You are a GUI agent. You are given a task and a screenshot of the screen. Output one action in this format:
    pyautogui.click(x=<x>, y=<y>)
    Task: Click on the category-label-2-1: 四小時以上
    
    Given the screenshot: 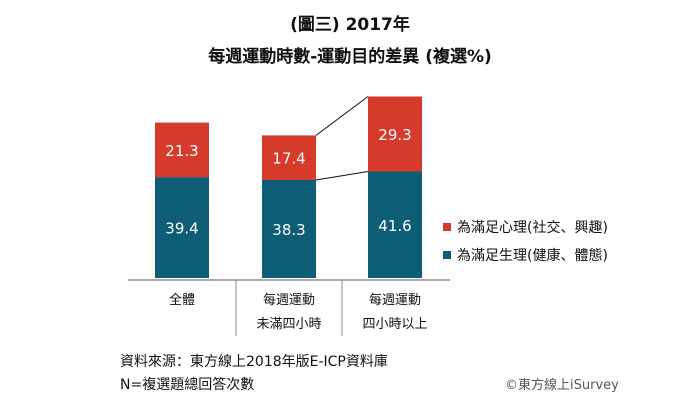 What is the action you would take?
    pyautogui.click(x=394, y=324)
    